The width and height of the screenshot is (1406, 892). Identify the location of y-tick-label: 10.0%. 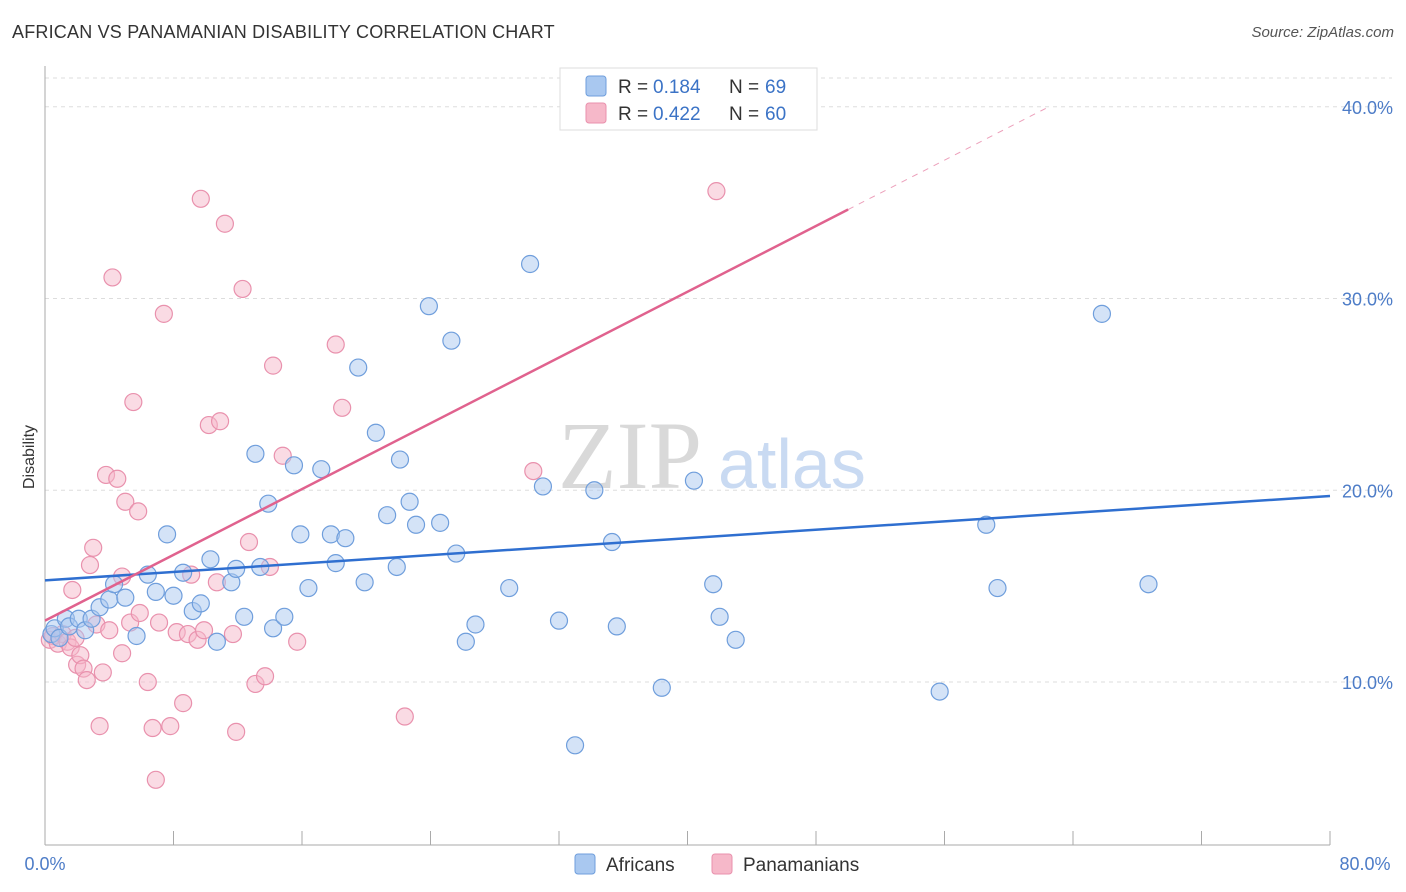
(1367, 683).